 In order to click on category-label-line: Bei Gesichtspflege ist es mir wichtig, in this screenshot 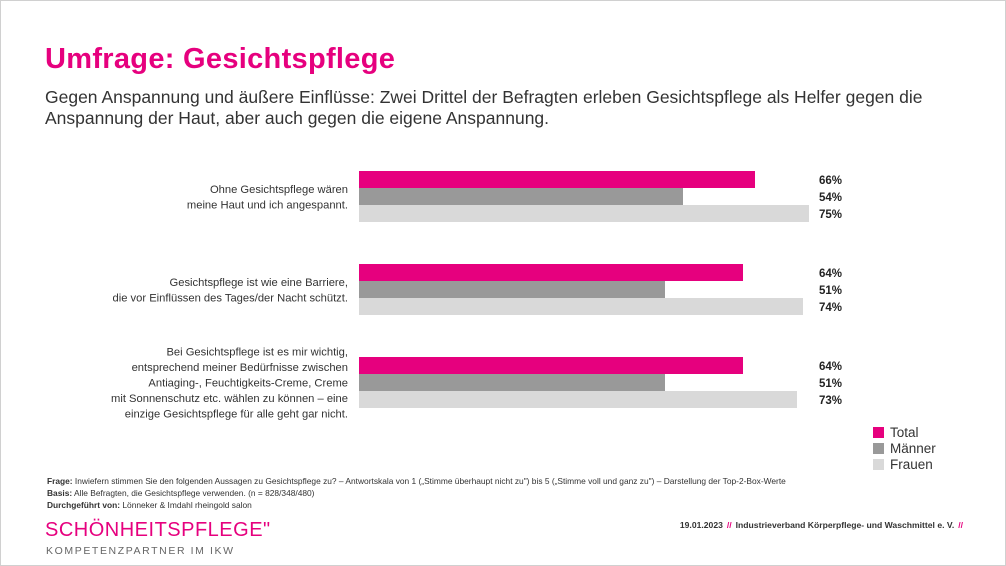, I will do `click(257, 353)`.